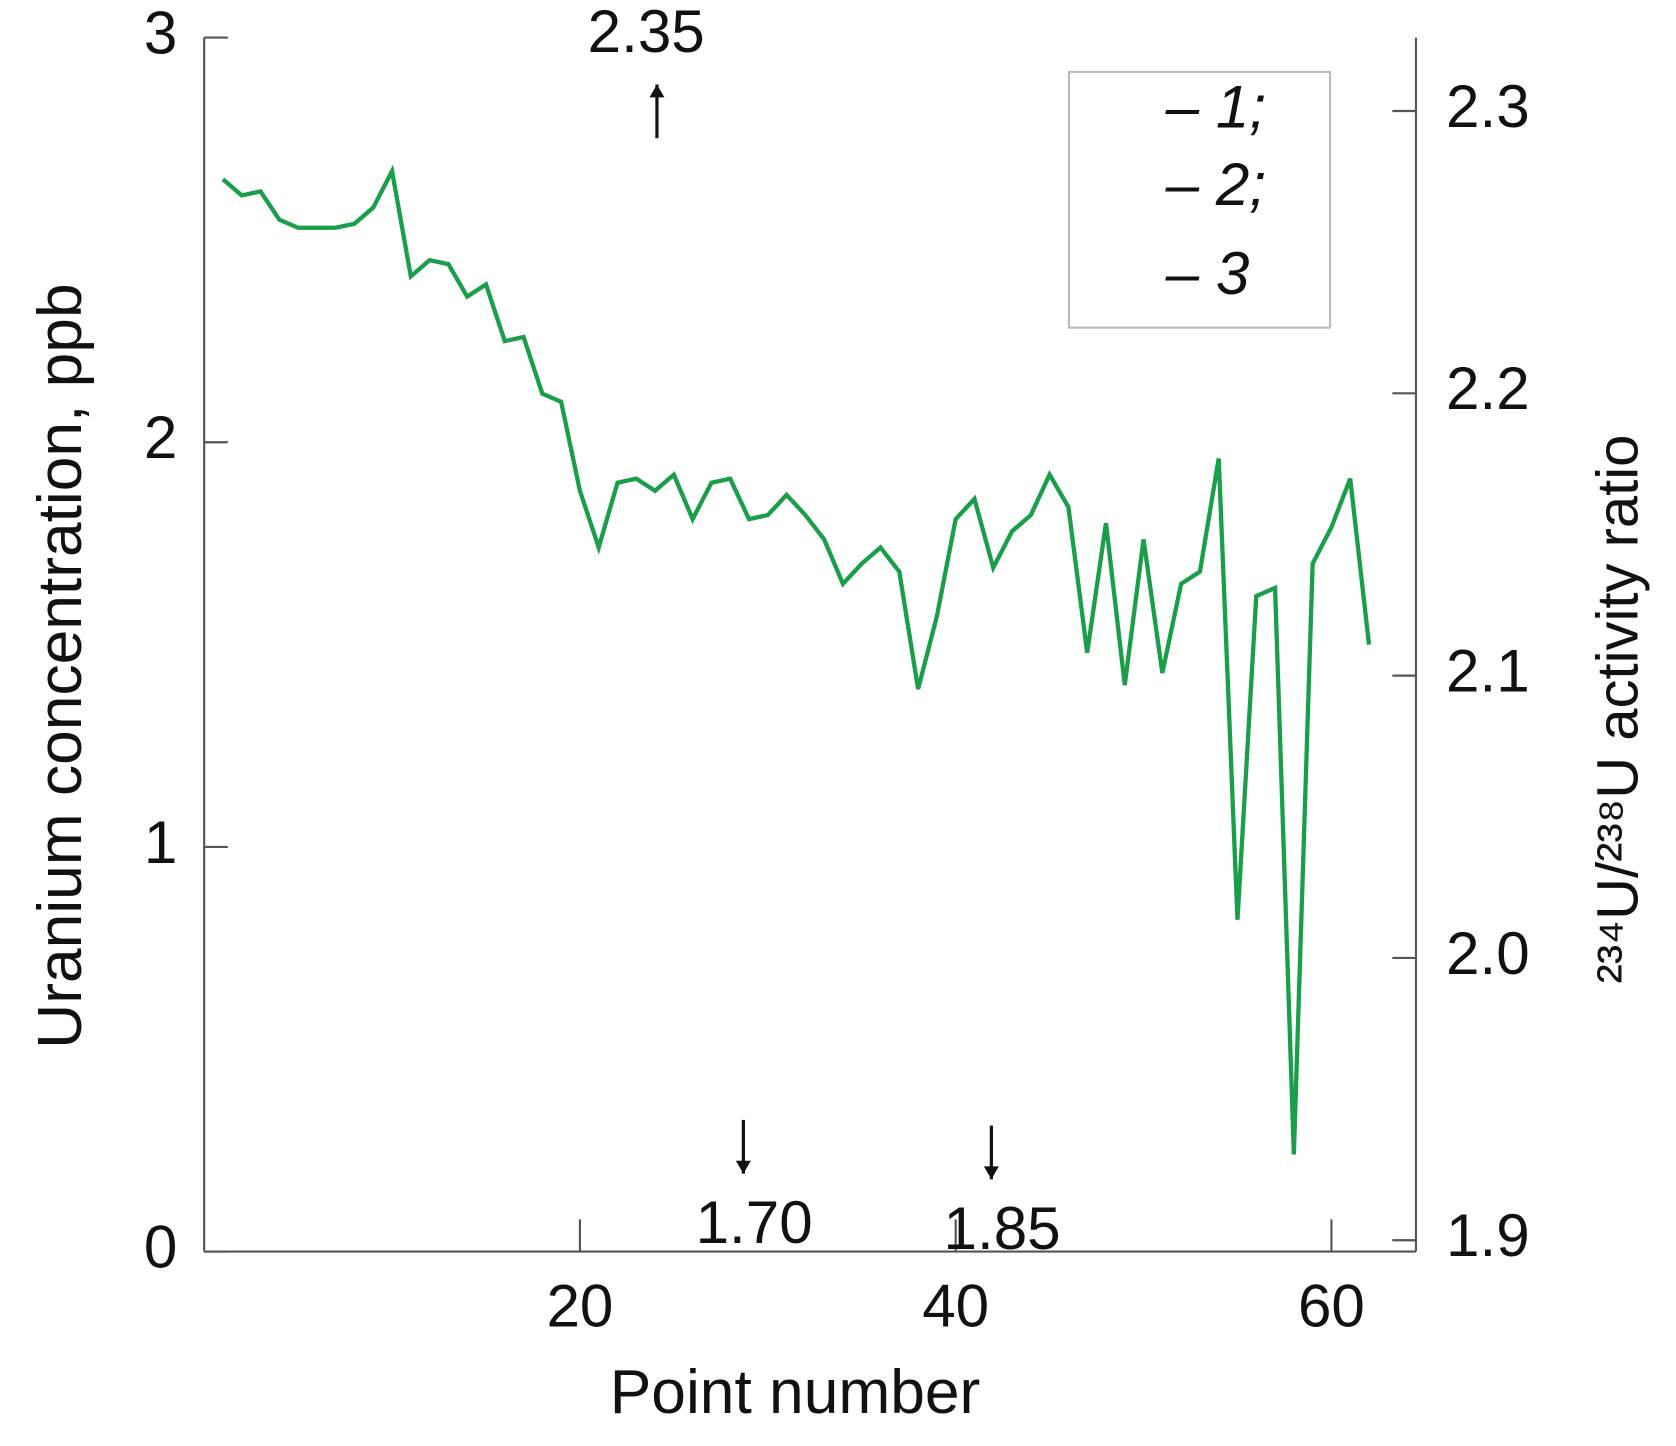 The image size is (1676, 1446). I want to click on y2-axis-label: ²³⁴U/²³⁸U activity ratio, so click(1618, 709).